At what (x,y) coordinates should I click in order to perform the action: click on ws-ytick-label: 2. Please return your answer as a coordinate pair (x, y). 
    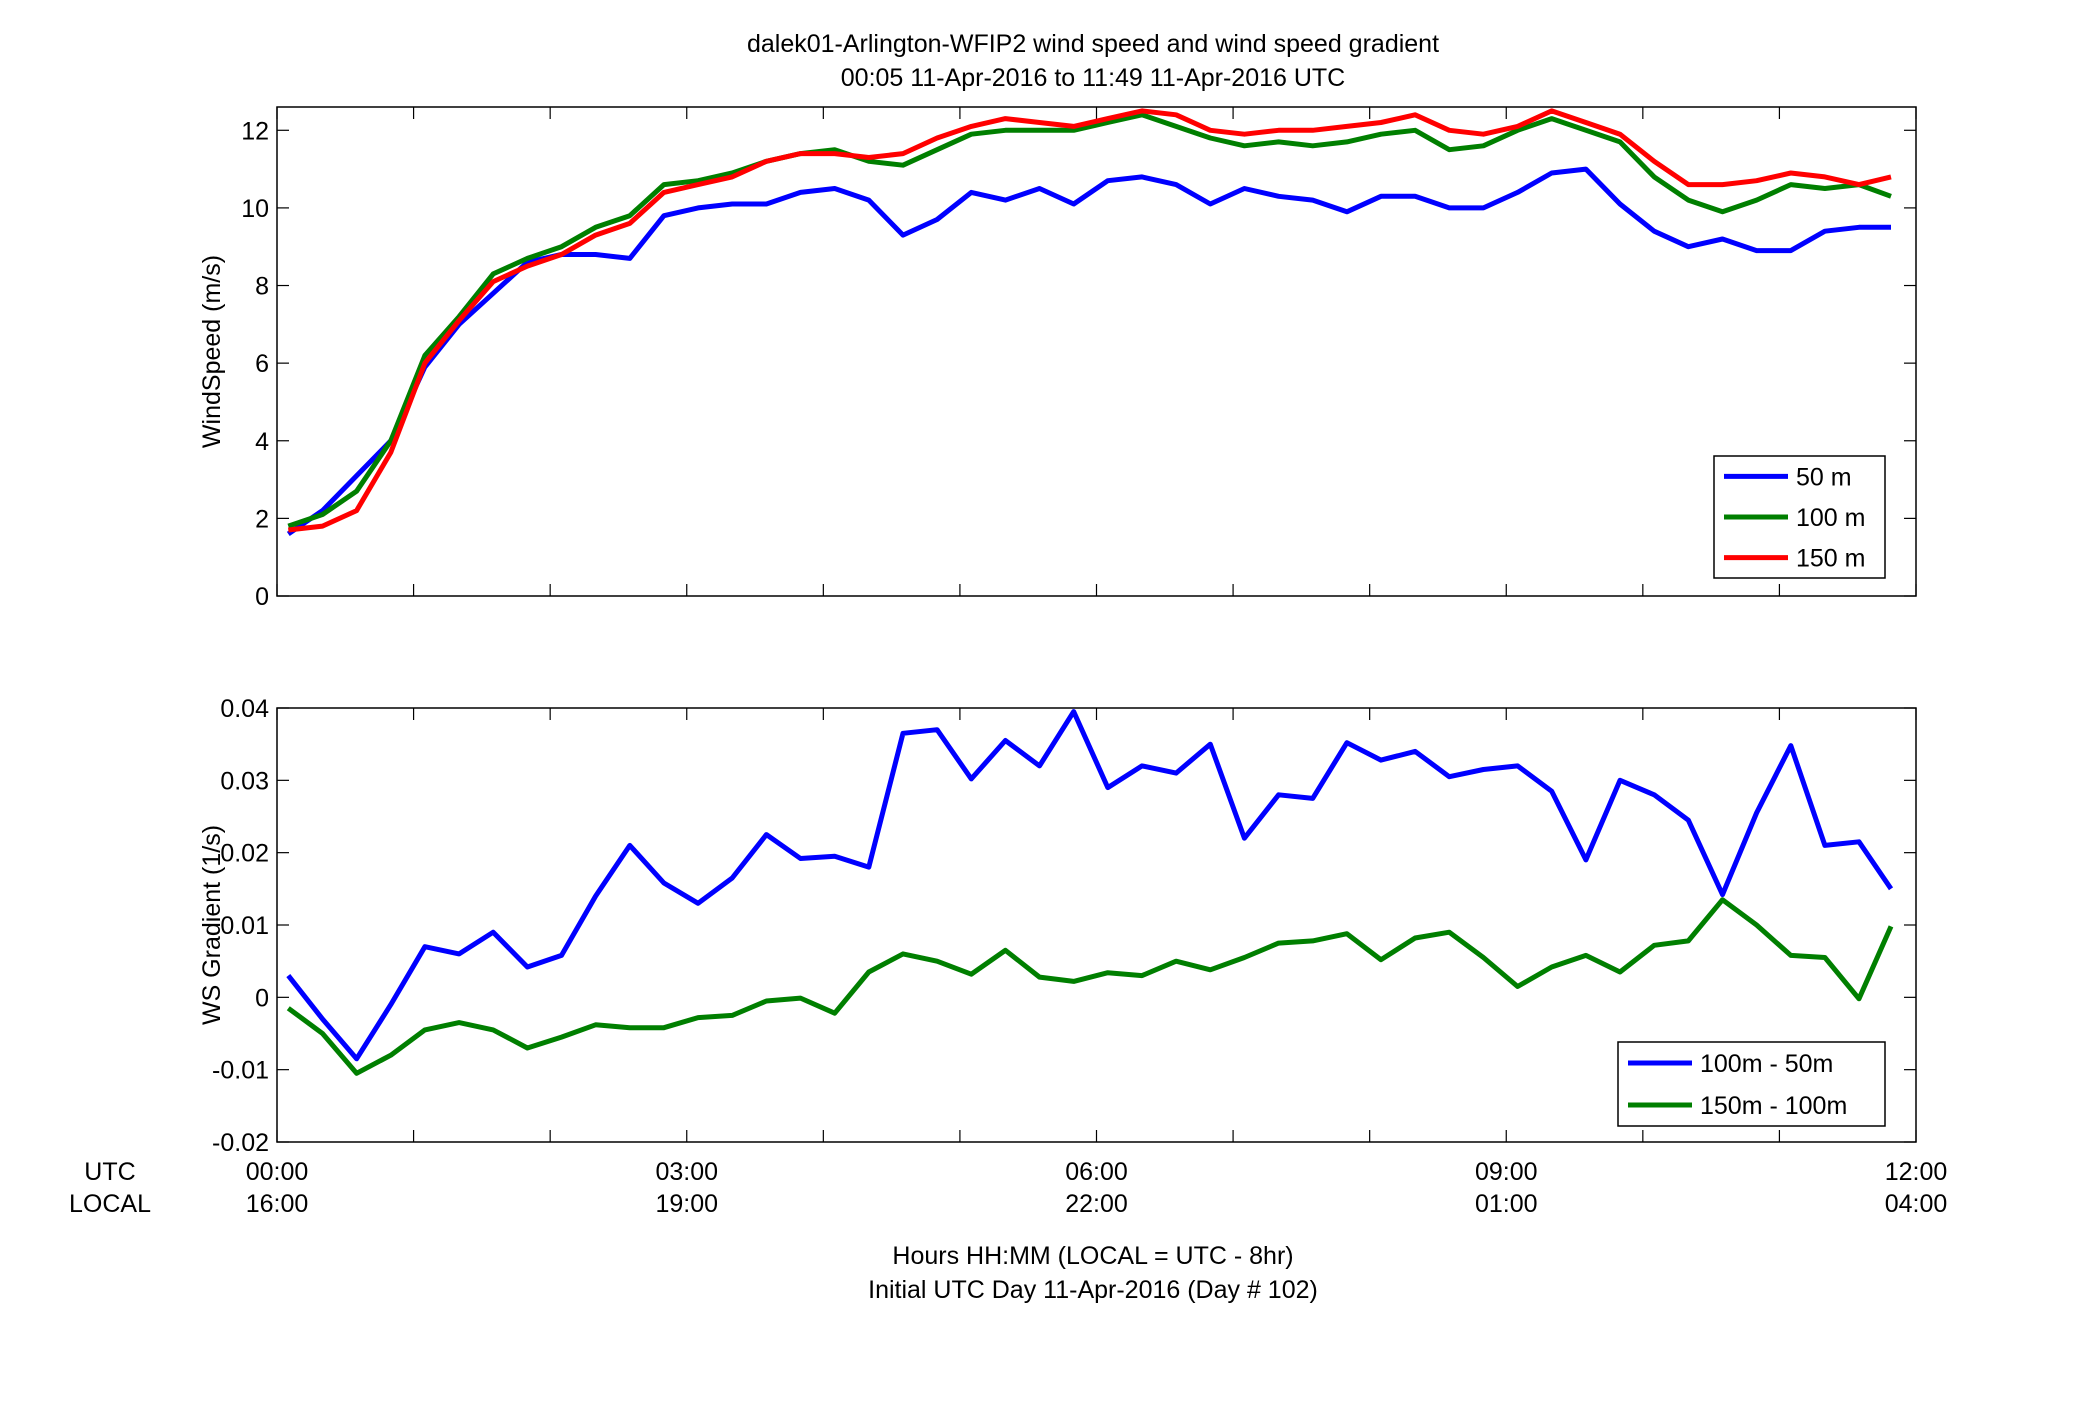
    Looking at the image, I should click on (262, 519).